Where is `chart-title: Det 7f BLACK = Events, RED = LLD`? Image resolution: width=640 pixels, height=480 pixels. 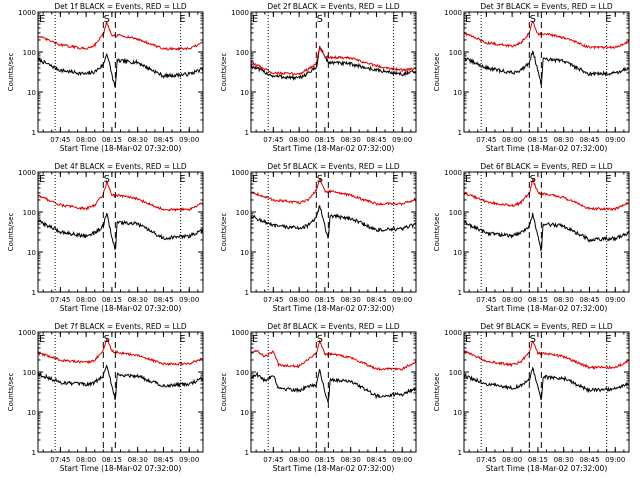 chart-title: Det 7f BLACK = Events, RED = LLD is located at coordinates (120, 326).